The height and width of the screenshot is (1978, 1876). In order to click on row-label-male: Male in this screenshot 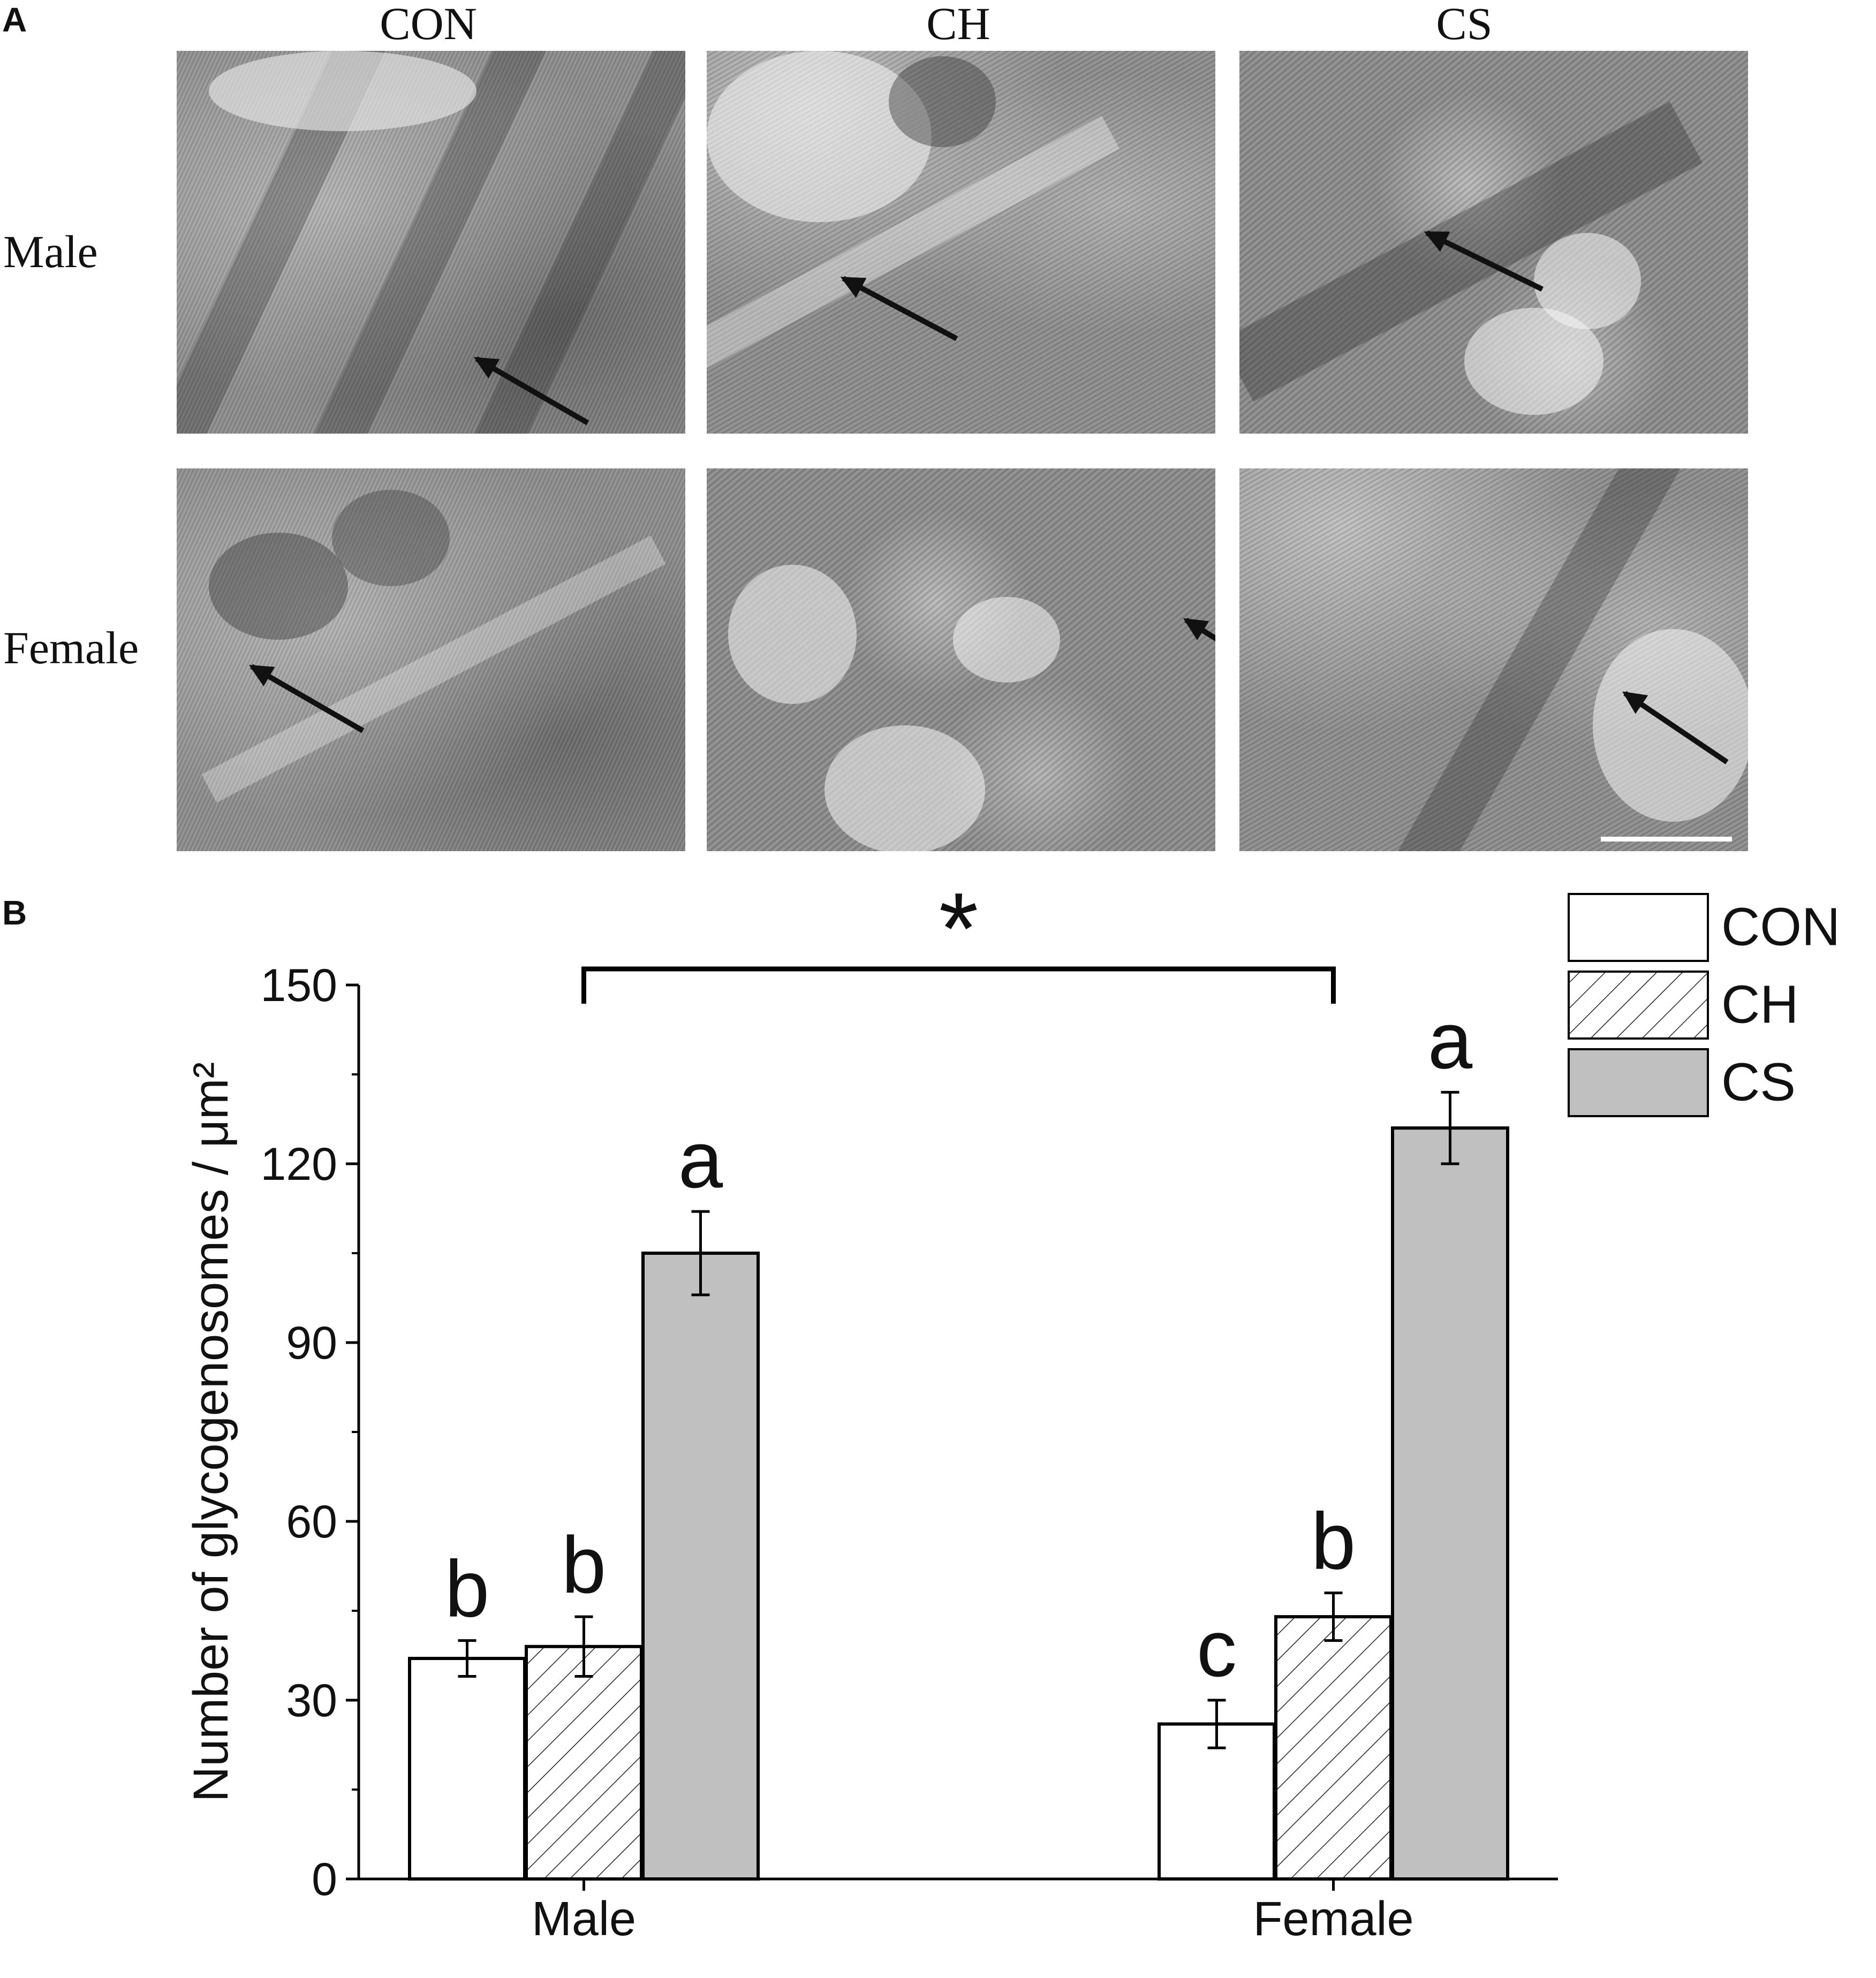, I will do `click(50, 251)`.